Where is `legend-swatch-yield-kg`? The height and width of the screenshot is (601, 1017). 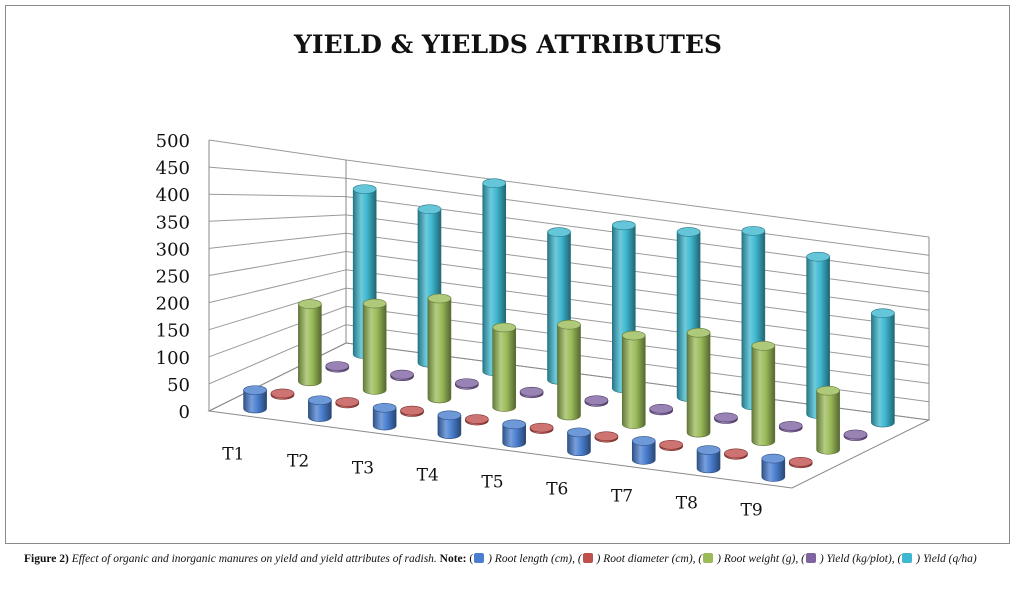 legend-swatch-yield-kg is located at coordinates (810, 558).